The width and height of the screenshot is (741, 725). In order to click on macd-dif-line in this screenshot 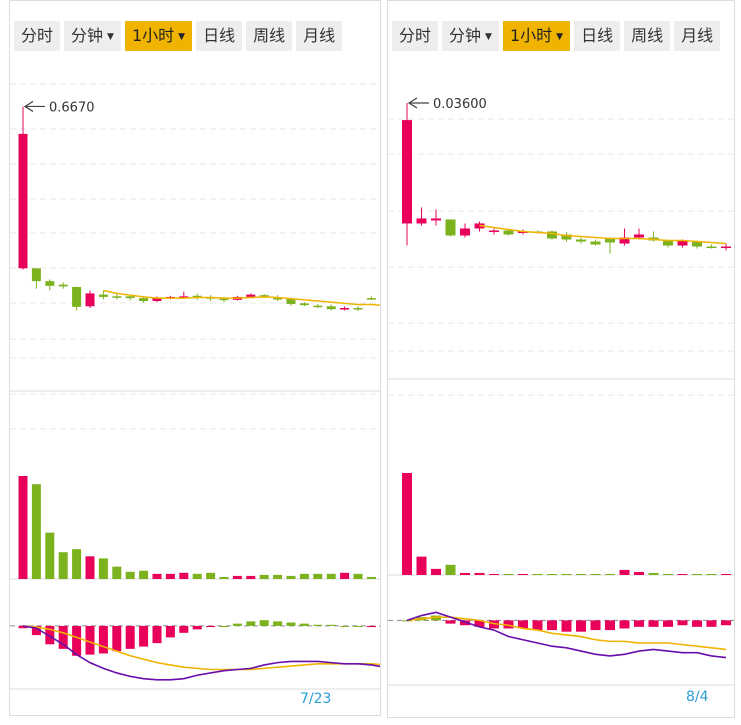, I will do `click(201, 653)`.